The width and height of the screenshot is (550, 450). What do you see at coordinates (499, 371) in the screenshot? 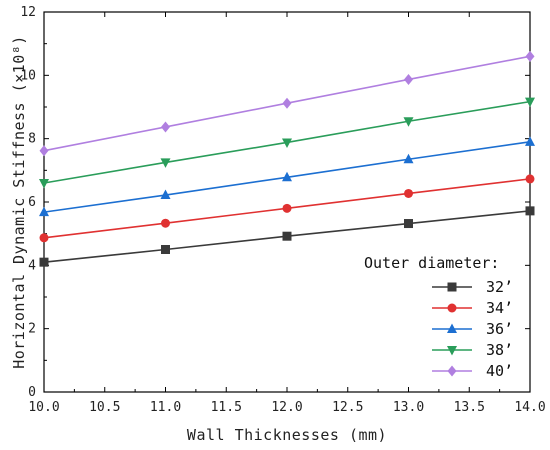
I see `legend-label: 40’` at bounding box center [499, 371].